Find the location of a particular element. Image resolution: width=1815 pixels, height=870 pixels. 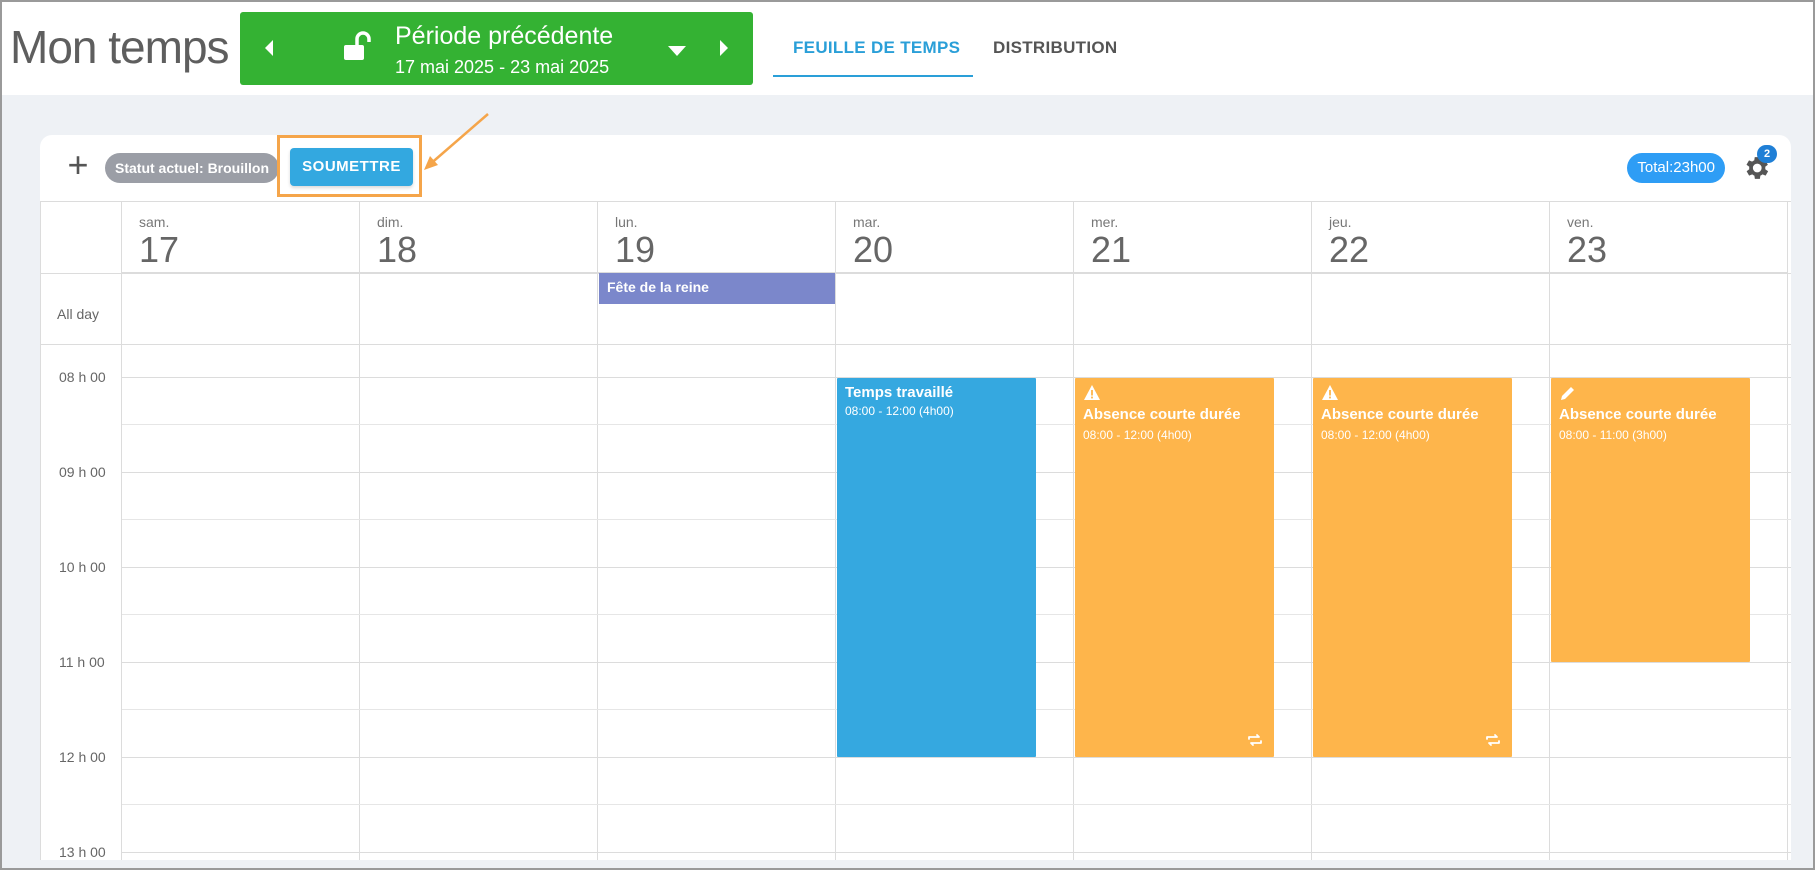

page-title: Mon temps is located at coordinates (120, 47).